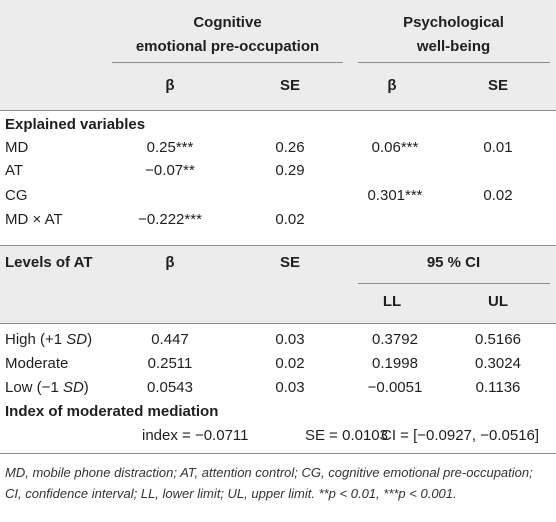  I want to click on row-label: CG, so click(16, 195).